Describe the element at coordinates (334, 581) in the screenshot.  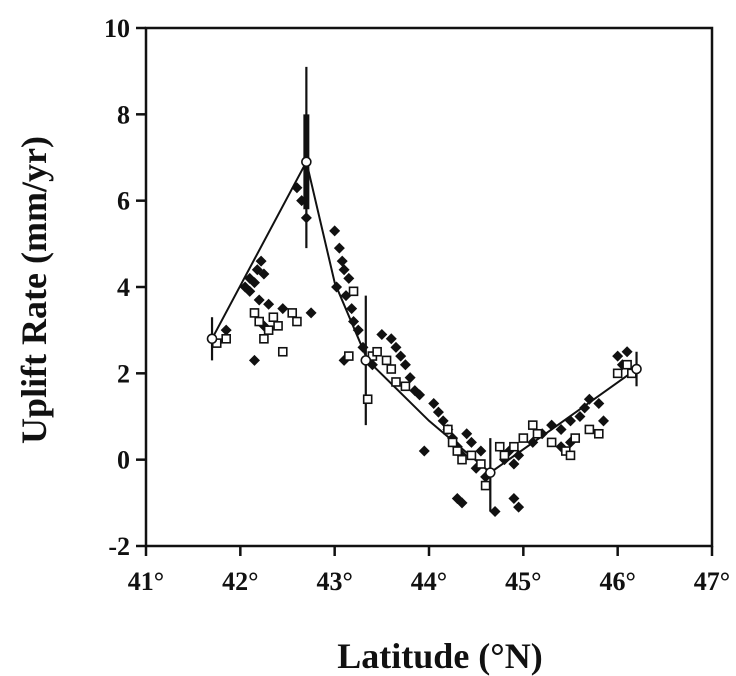
I see `x-tick-label: 43°` at that location.